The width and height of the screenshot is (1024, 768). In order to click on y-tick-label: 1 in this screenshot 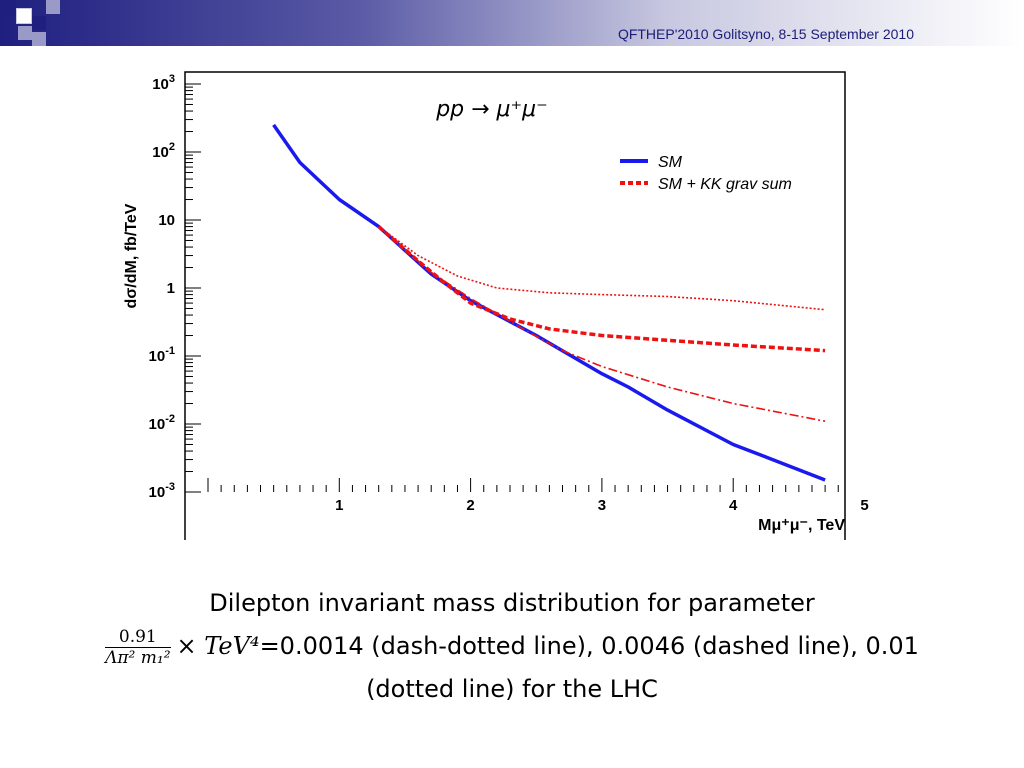, I will do `click(171, 288)`.